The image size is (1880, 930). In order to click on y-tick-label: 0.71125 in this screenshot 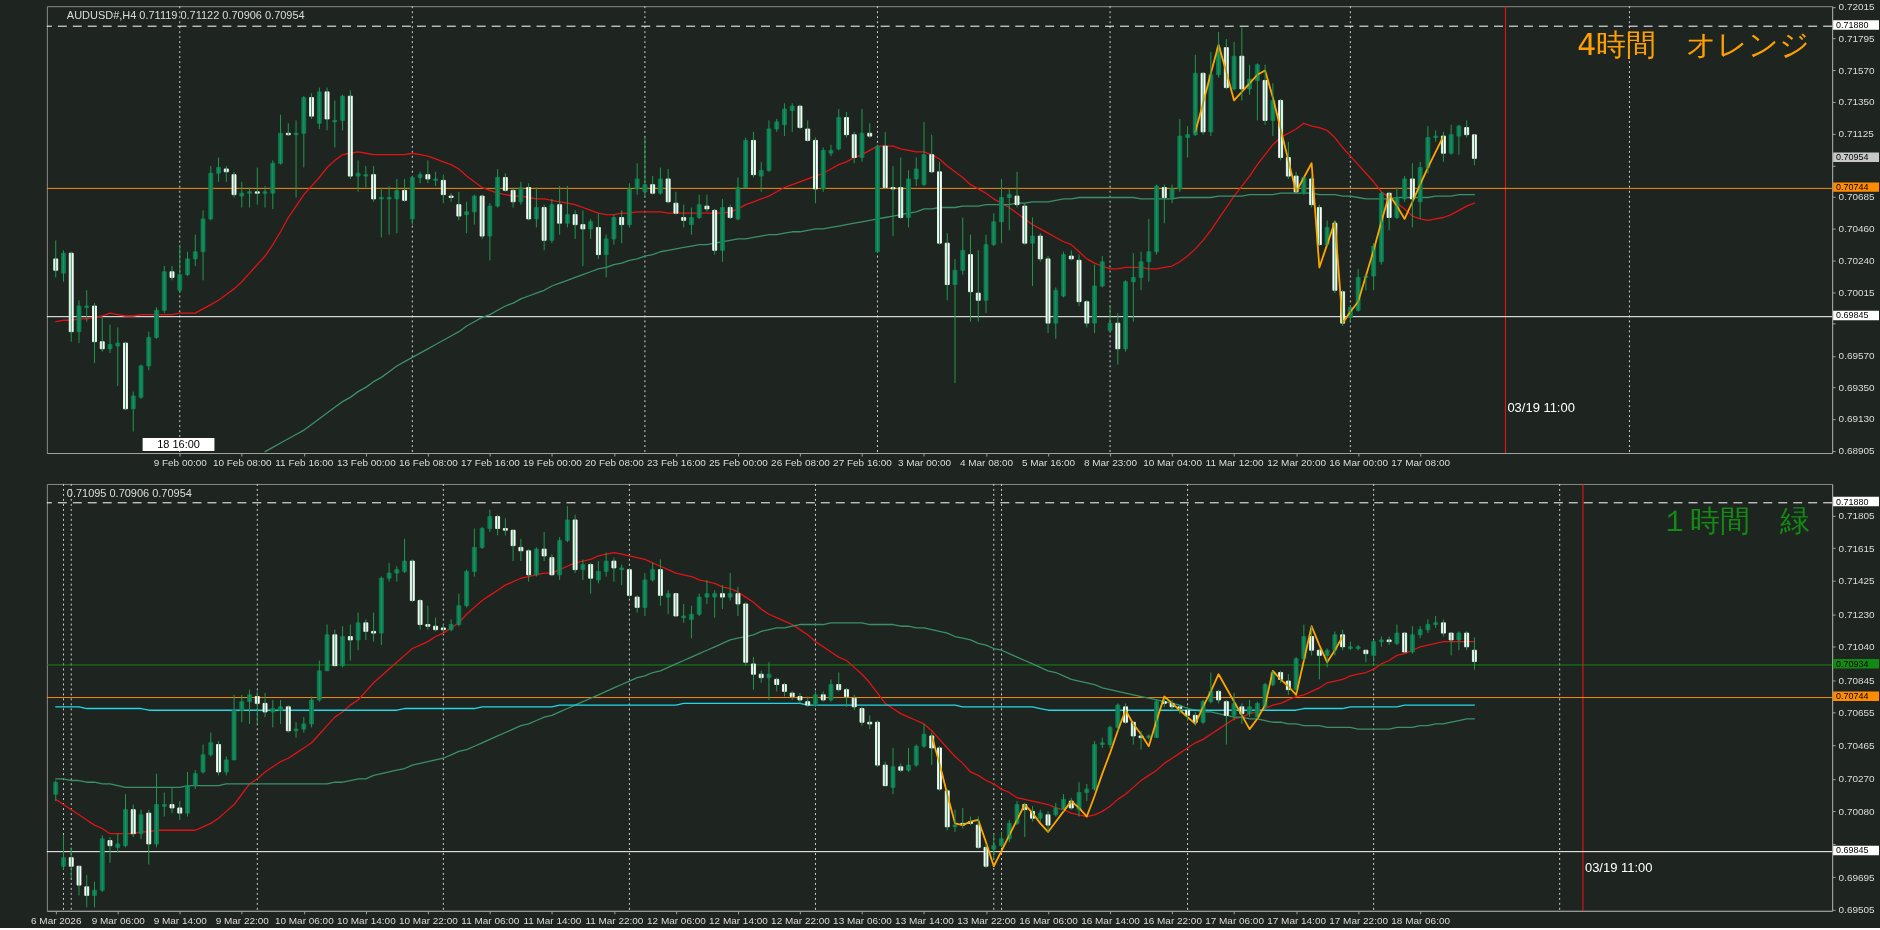, I will do `click(1856, 134)`.